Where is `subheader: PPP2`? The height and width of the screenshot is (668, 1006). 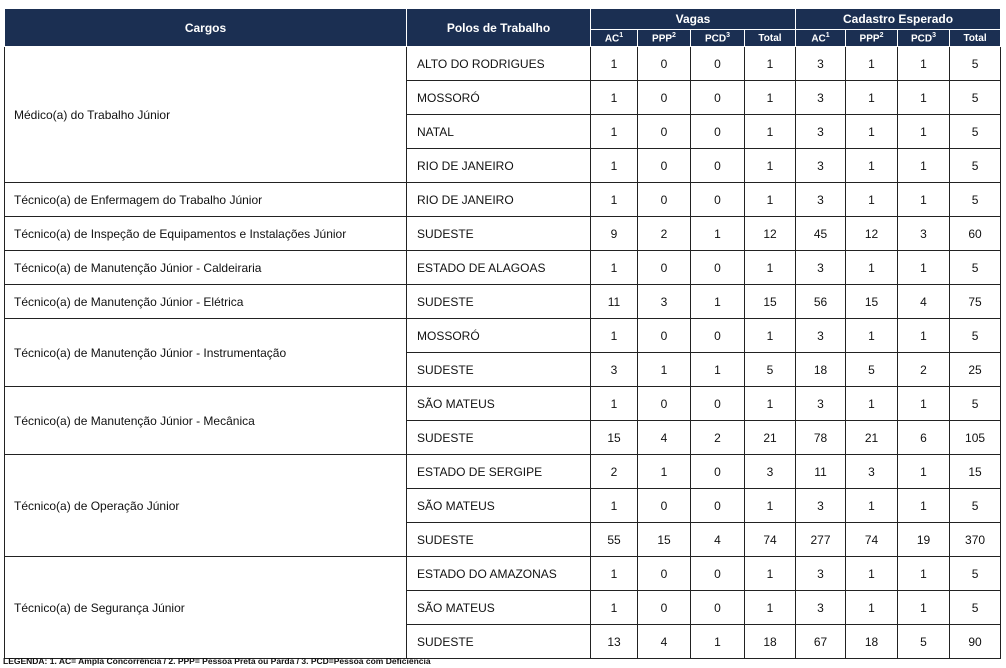 subheader: PPP2 is located at coordinates (664, 38).